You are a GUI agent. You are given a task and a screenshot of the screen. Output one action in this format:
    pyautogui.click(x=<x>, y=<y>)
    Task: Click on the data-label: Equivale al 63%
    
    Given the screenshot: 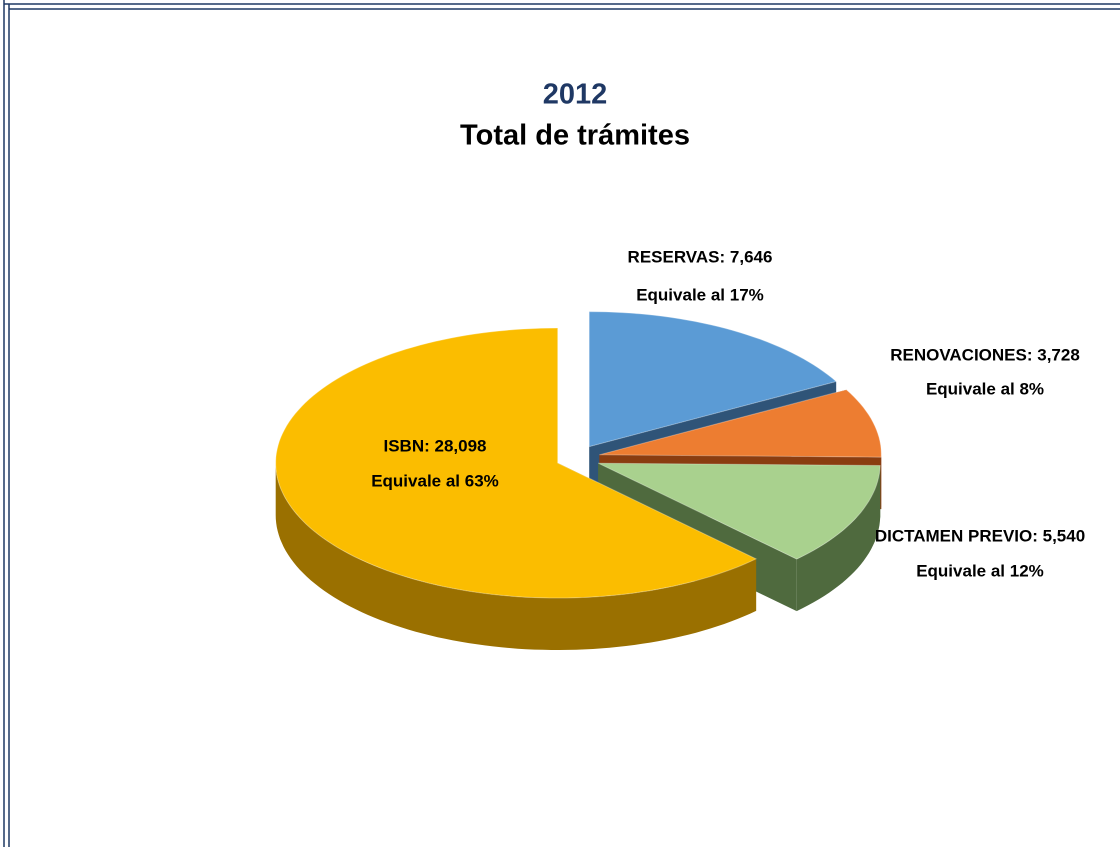 What is the action you would take?
    pyautogui.click(x=435, y=480)
    